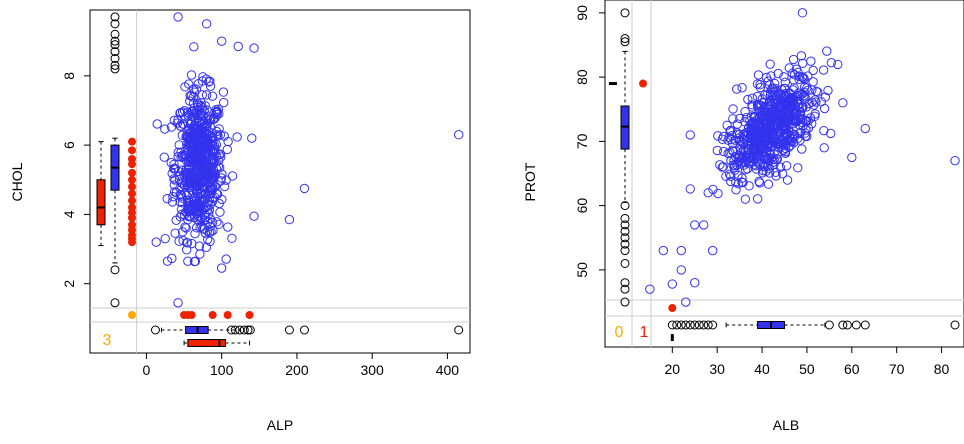 Image resolution: width=964 pixels, height=444 pixels. What do you see at coordinates (619, 332) in the screenshot?
I see `missing-count-label-left: 0` at bounding box center [619, 332].